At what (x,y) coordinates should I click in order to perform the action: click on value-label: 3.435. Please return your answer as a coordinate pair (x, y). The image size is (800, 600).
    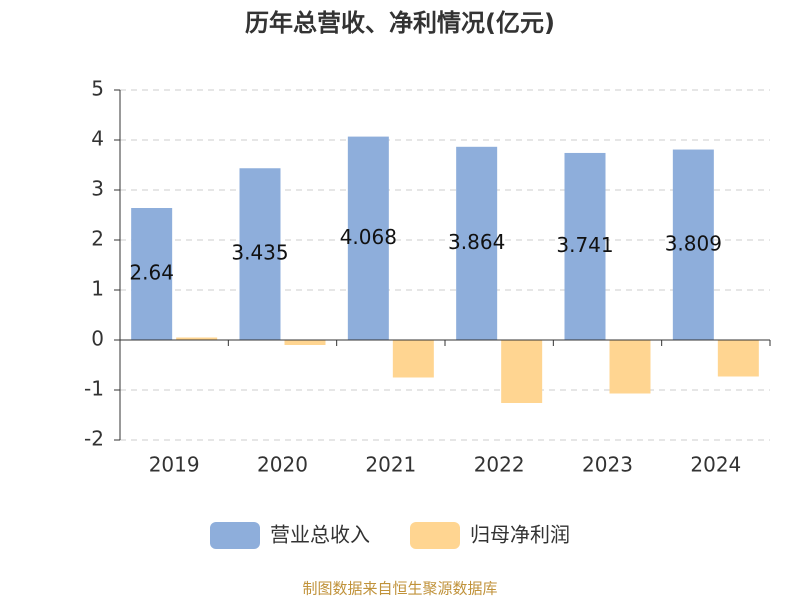
    Looking at the image, I should click on (259, 253).